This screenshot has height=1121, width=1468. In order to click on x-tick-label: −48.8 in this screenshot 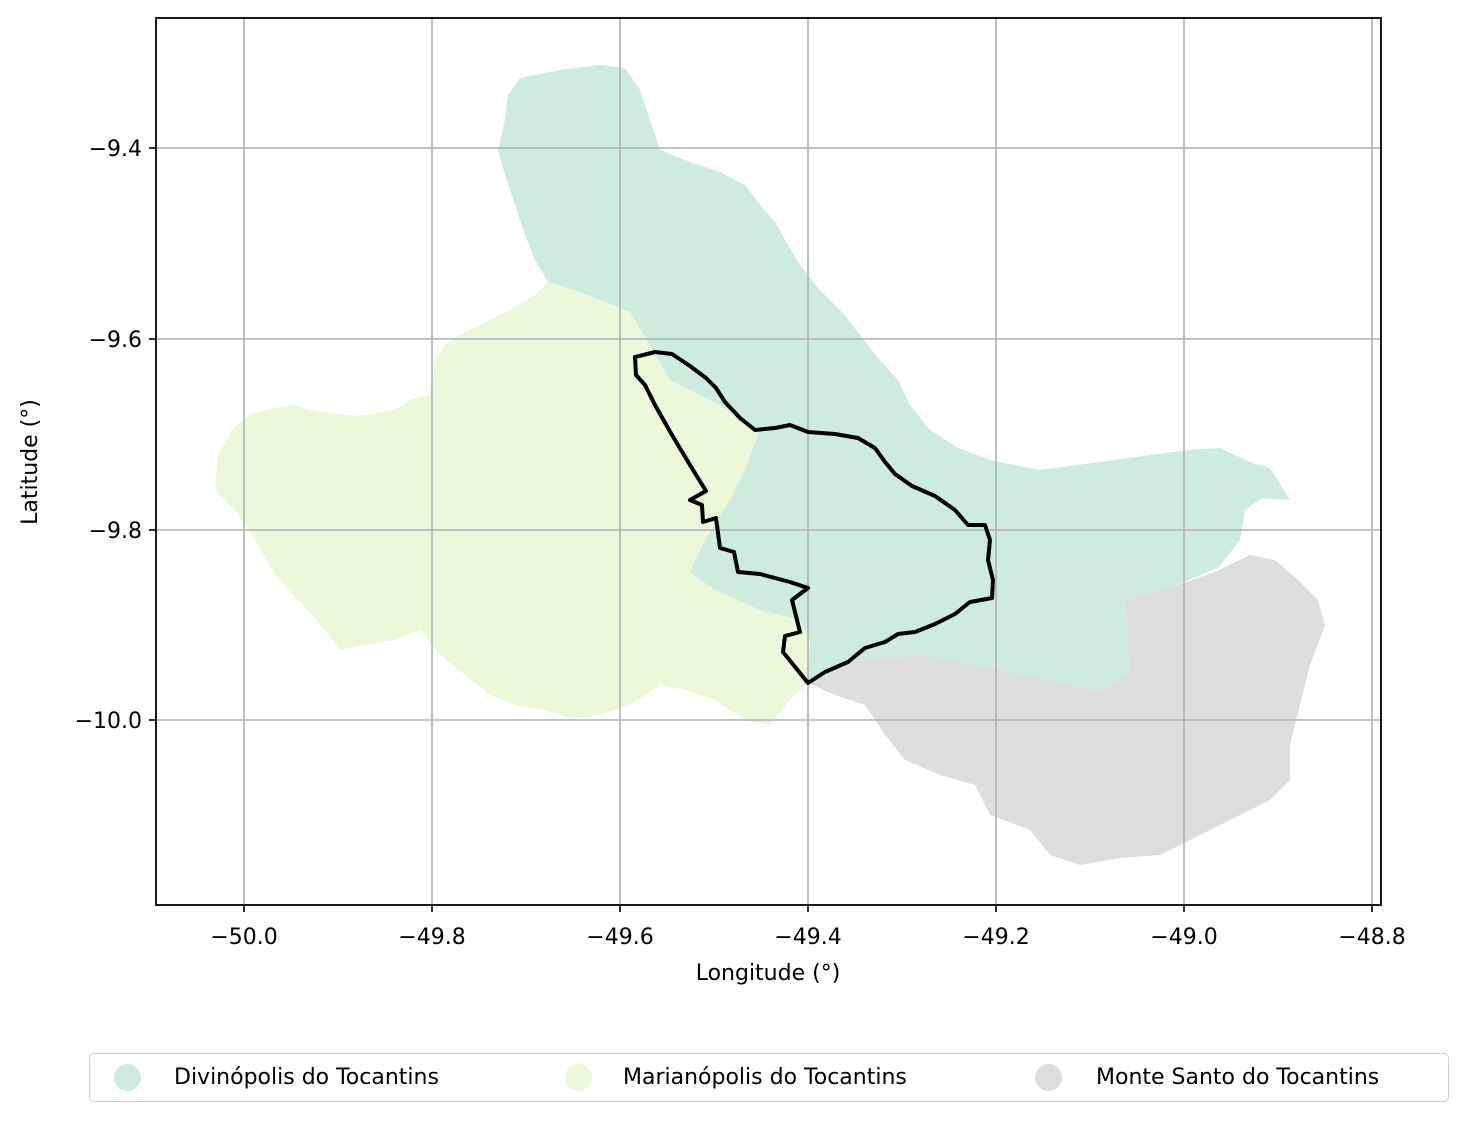, I will do `click(1371, 937)`.